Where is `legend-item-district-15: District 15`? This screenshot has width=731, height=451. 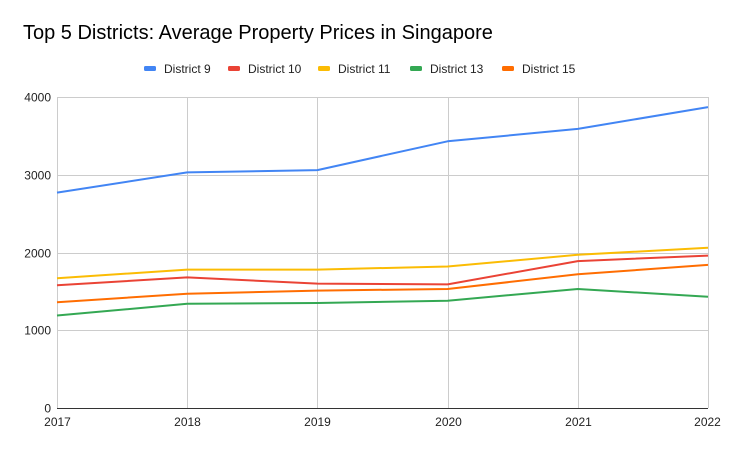
legend-item-district-15: District 15 is located at coordinates (539, 69).